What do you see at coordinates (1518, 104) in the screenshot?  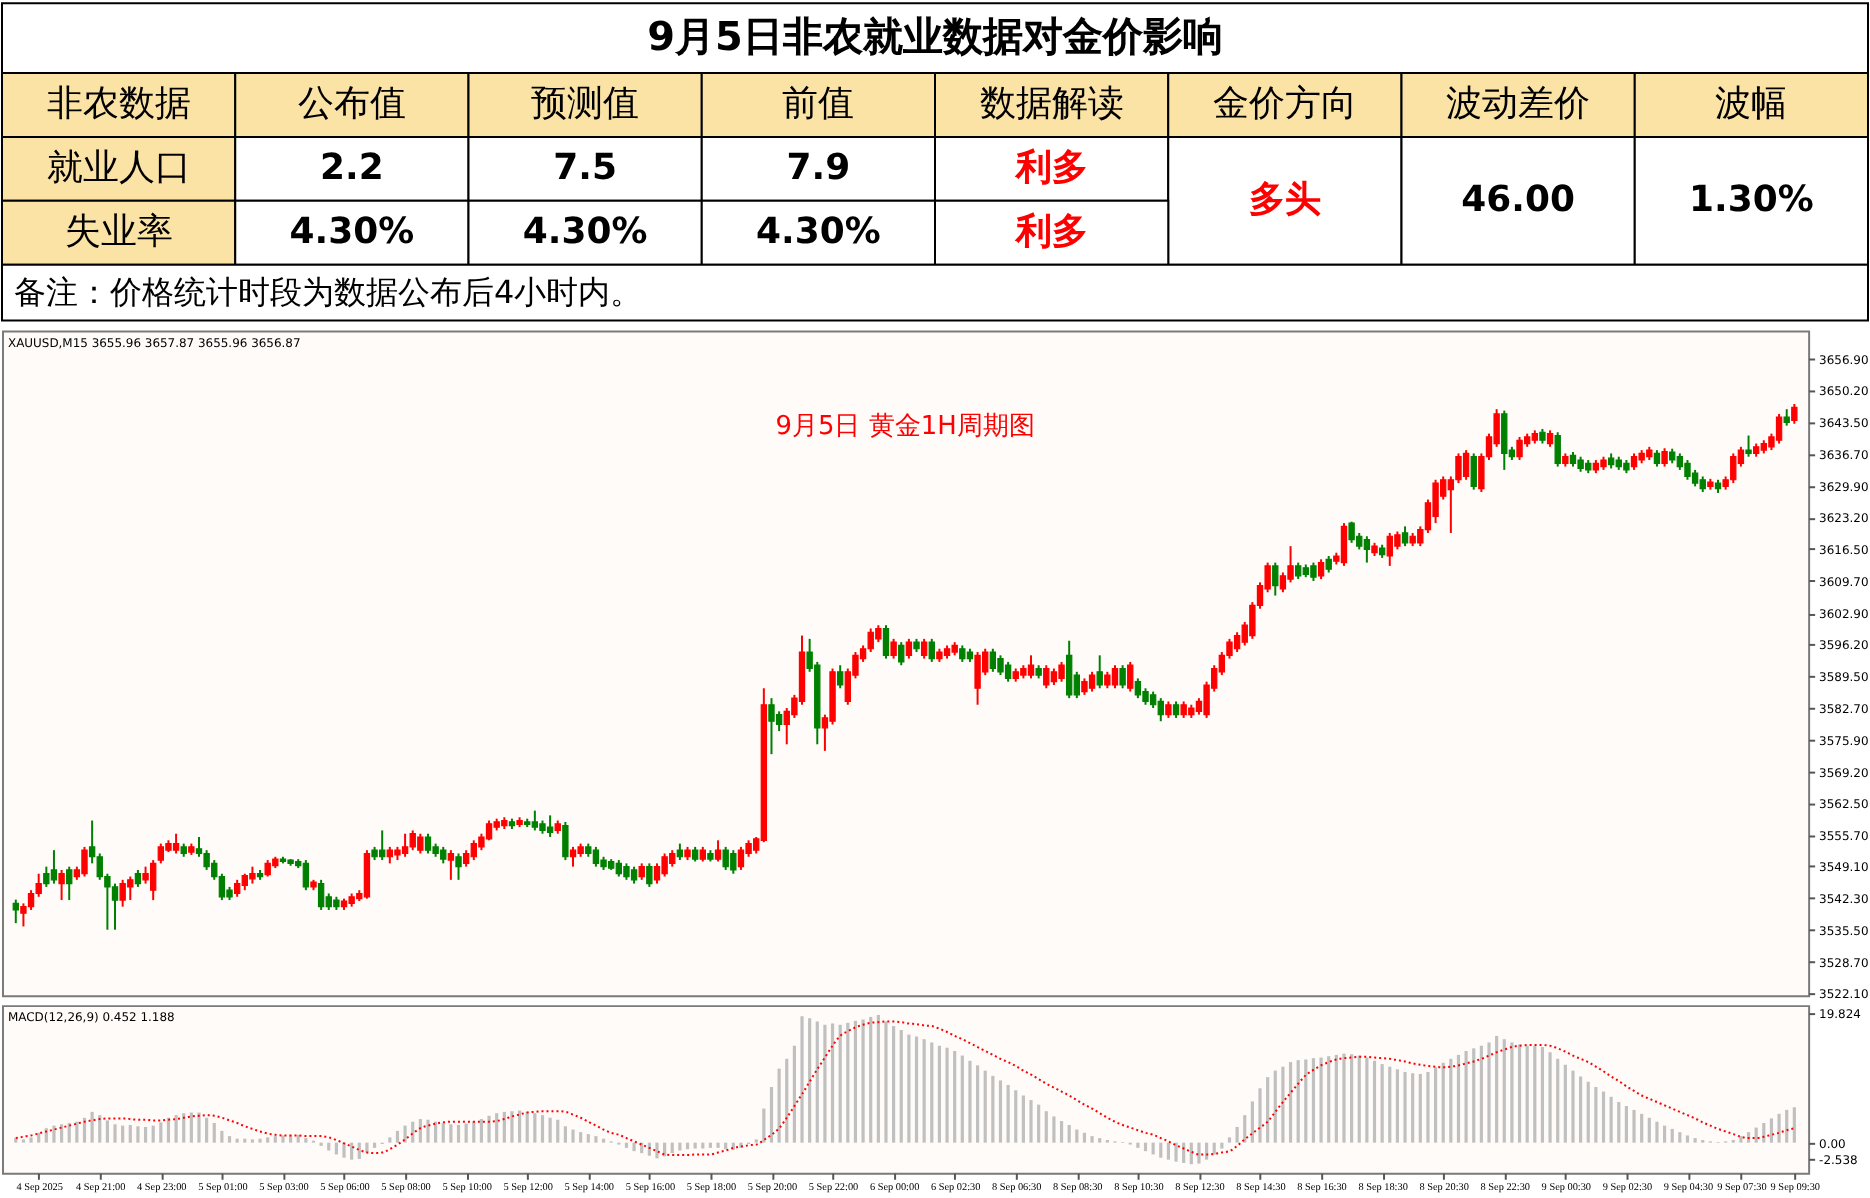 I see `category-label: 波动差价` at bounding box center [1518, 104].